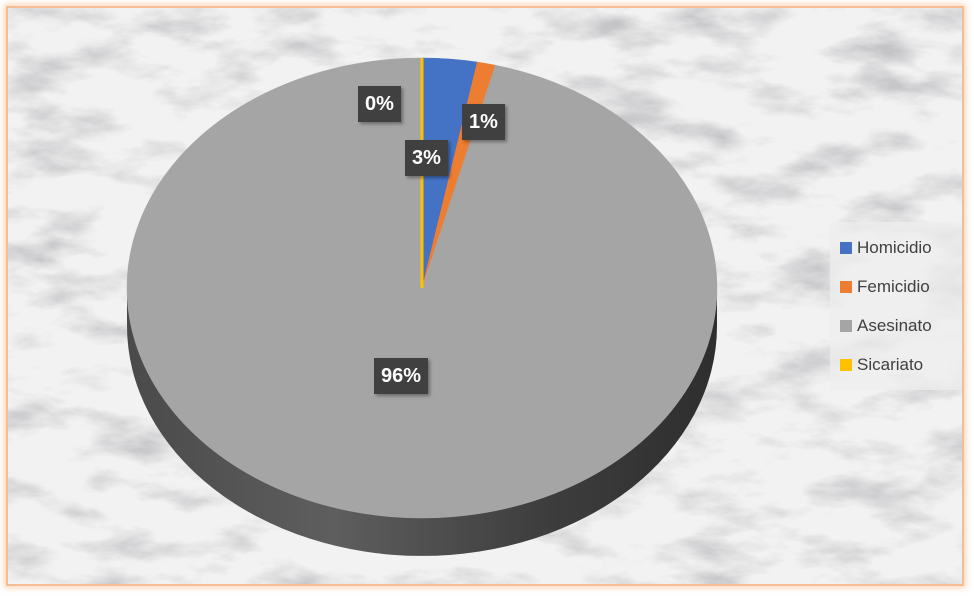 Image resolution: width=974 pixels, height=596 pixels. I want to click on legend-swatch-homicidio, so click(846, 247).